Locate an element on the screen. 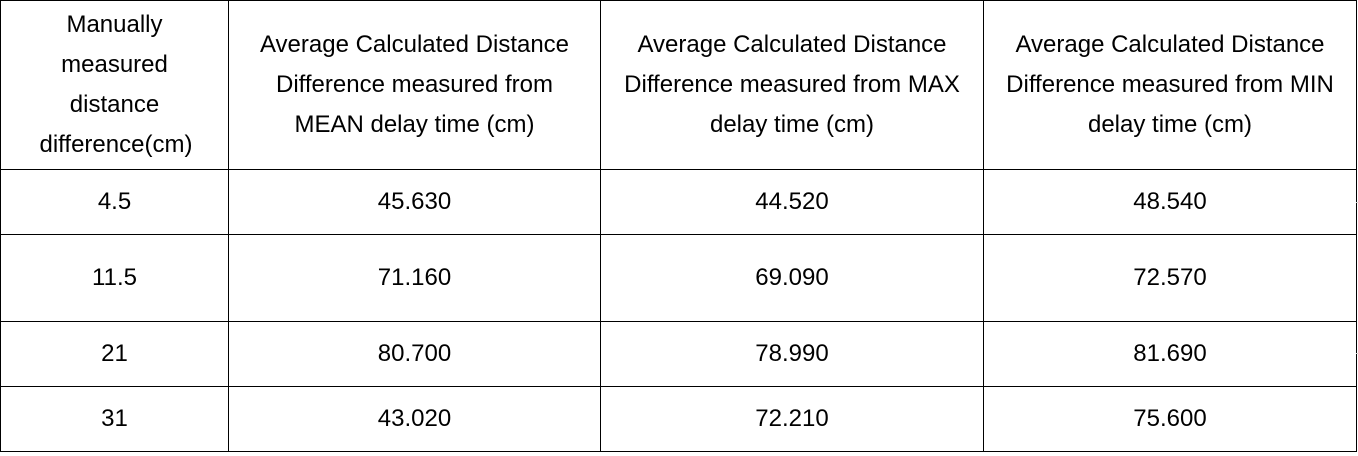 This screenshot has height=456, width=1358. table-row: 21 80.700 78.990 81.690 is located at coordinates (678, 354).